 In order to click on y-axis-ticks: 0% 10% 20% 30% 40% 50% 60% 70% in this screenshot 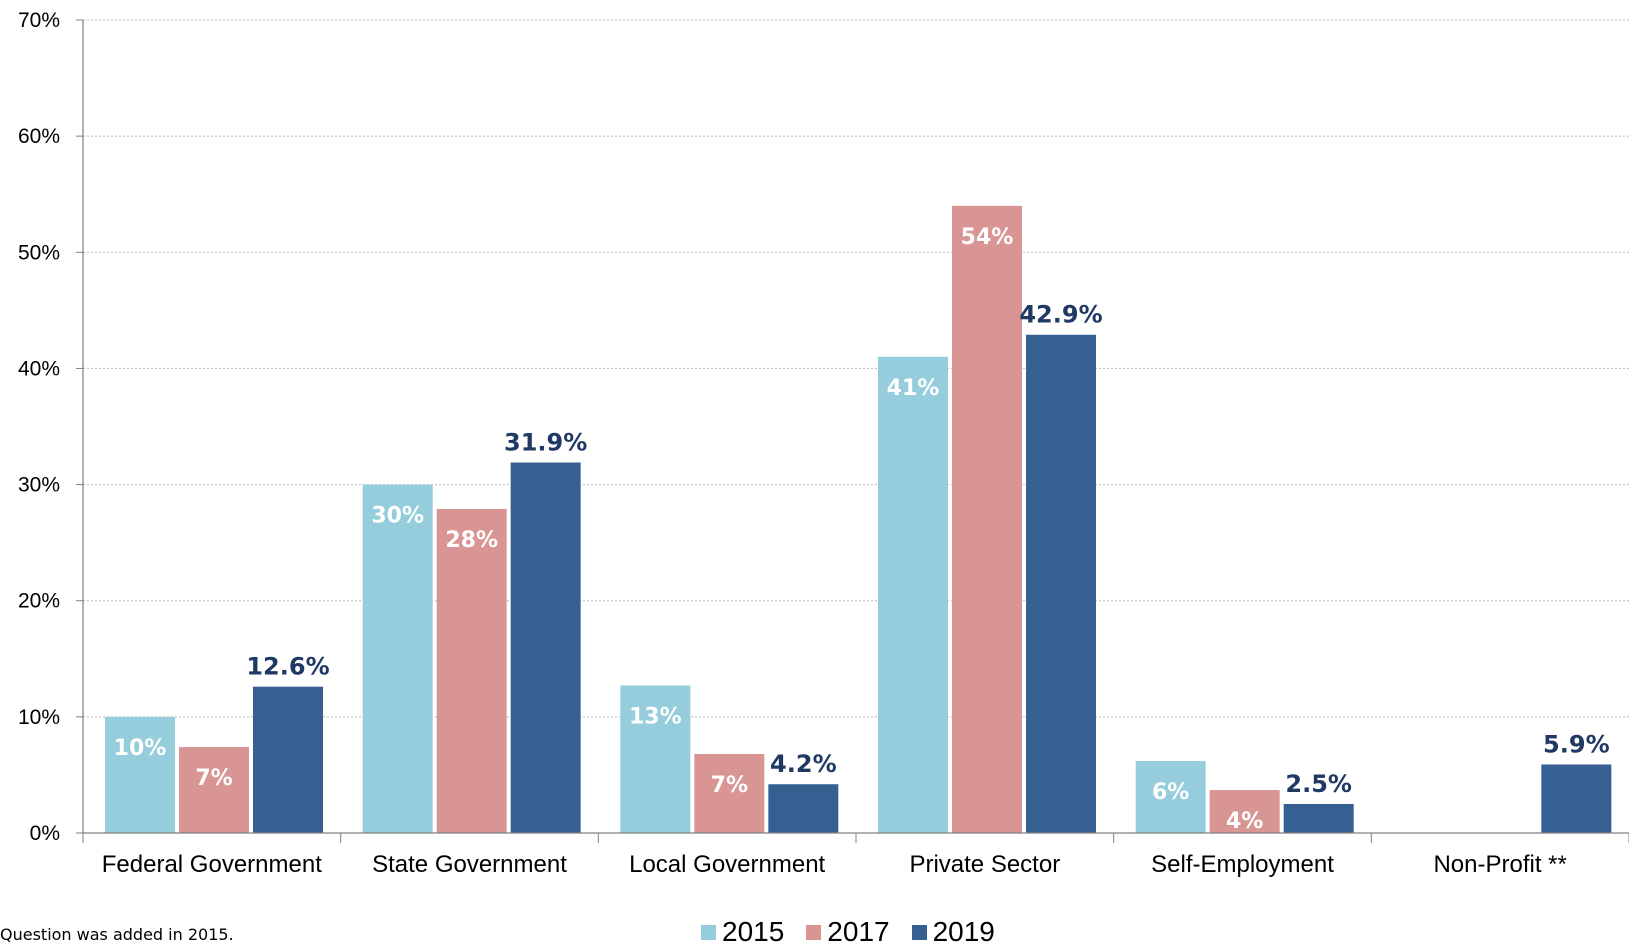, I will do `click(39, 427)`.